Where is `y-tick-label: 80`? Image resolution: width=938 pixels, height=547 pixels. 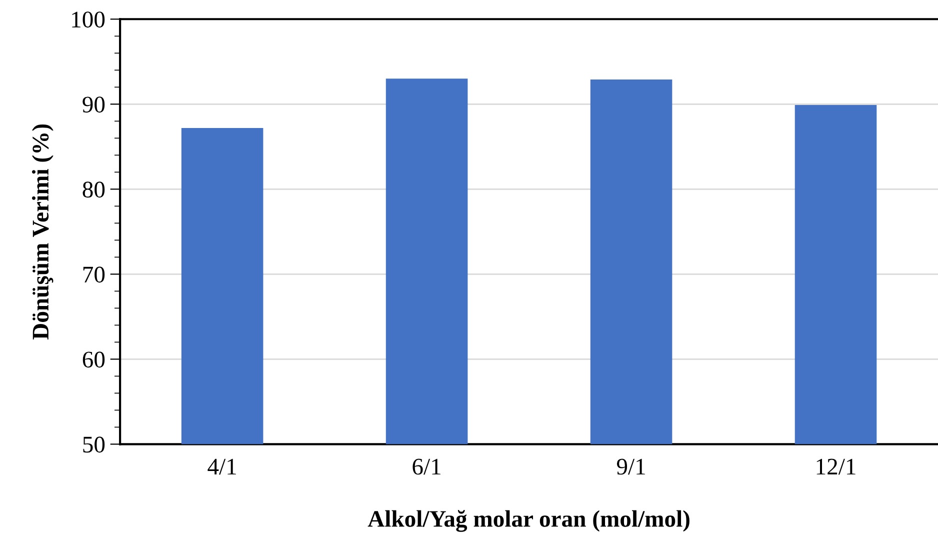 y-tick-label: 80 is located at coordinates (93, 190).